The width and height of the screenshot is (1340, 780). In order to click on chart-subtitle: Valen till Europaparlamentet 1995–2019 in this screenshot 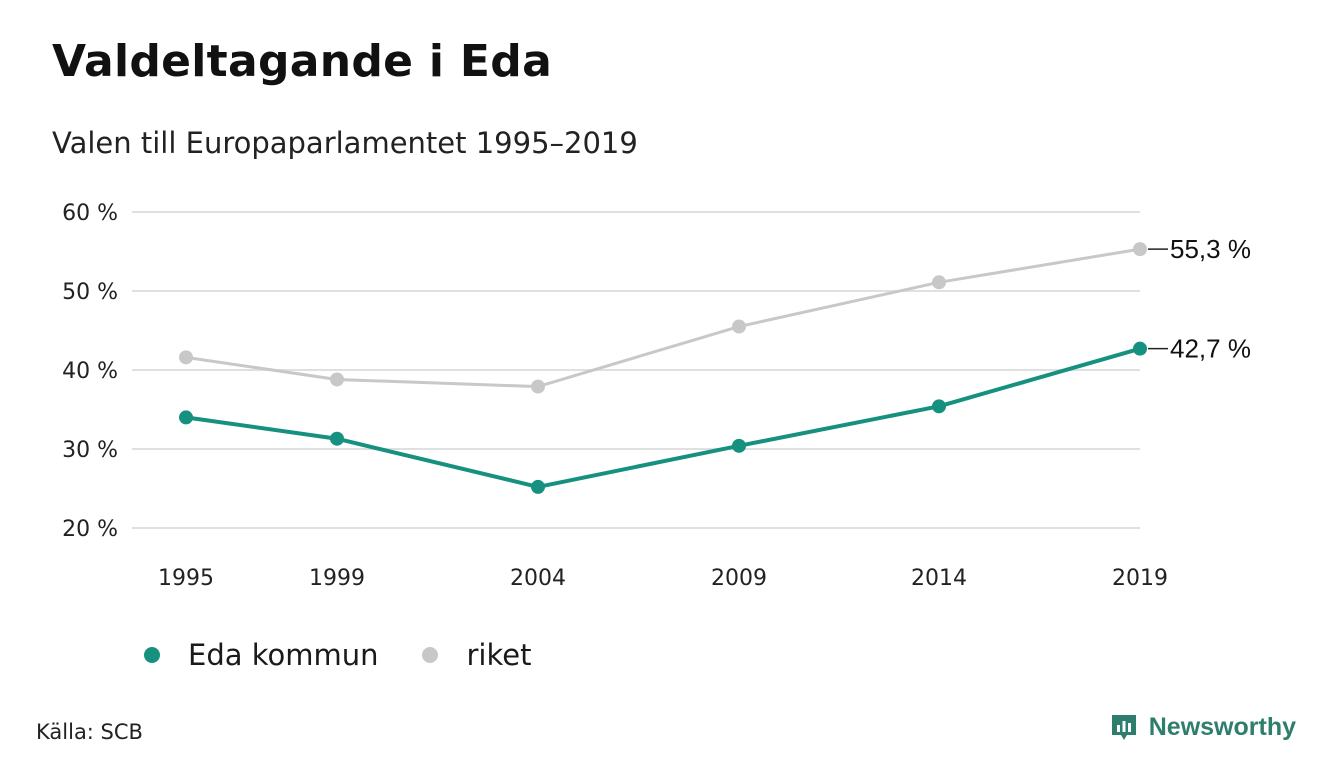, I will do `click(345, 143)`.